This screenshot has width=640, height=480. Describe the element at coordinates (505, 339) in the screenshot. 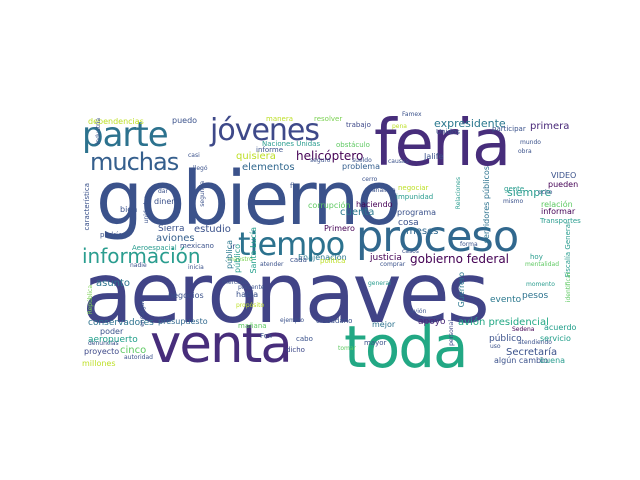

I see `word: público` at that location.